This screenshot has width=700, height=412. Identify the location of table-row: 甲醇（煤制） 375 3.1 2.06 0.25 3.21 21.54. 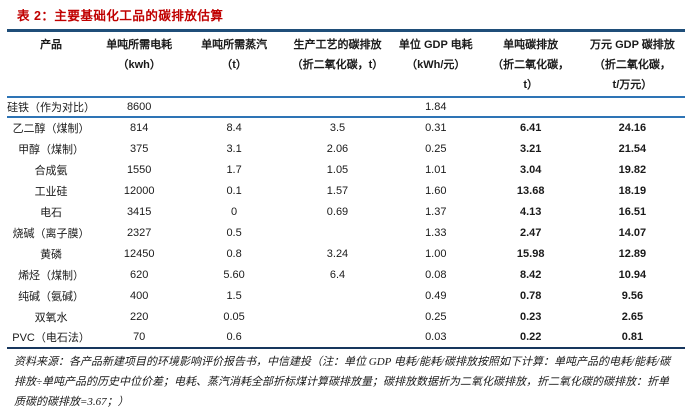
(346, 148).